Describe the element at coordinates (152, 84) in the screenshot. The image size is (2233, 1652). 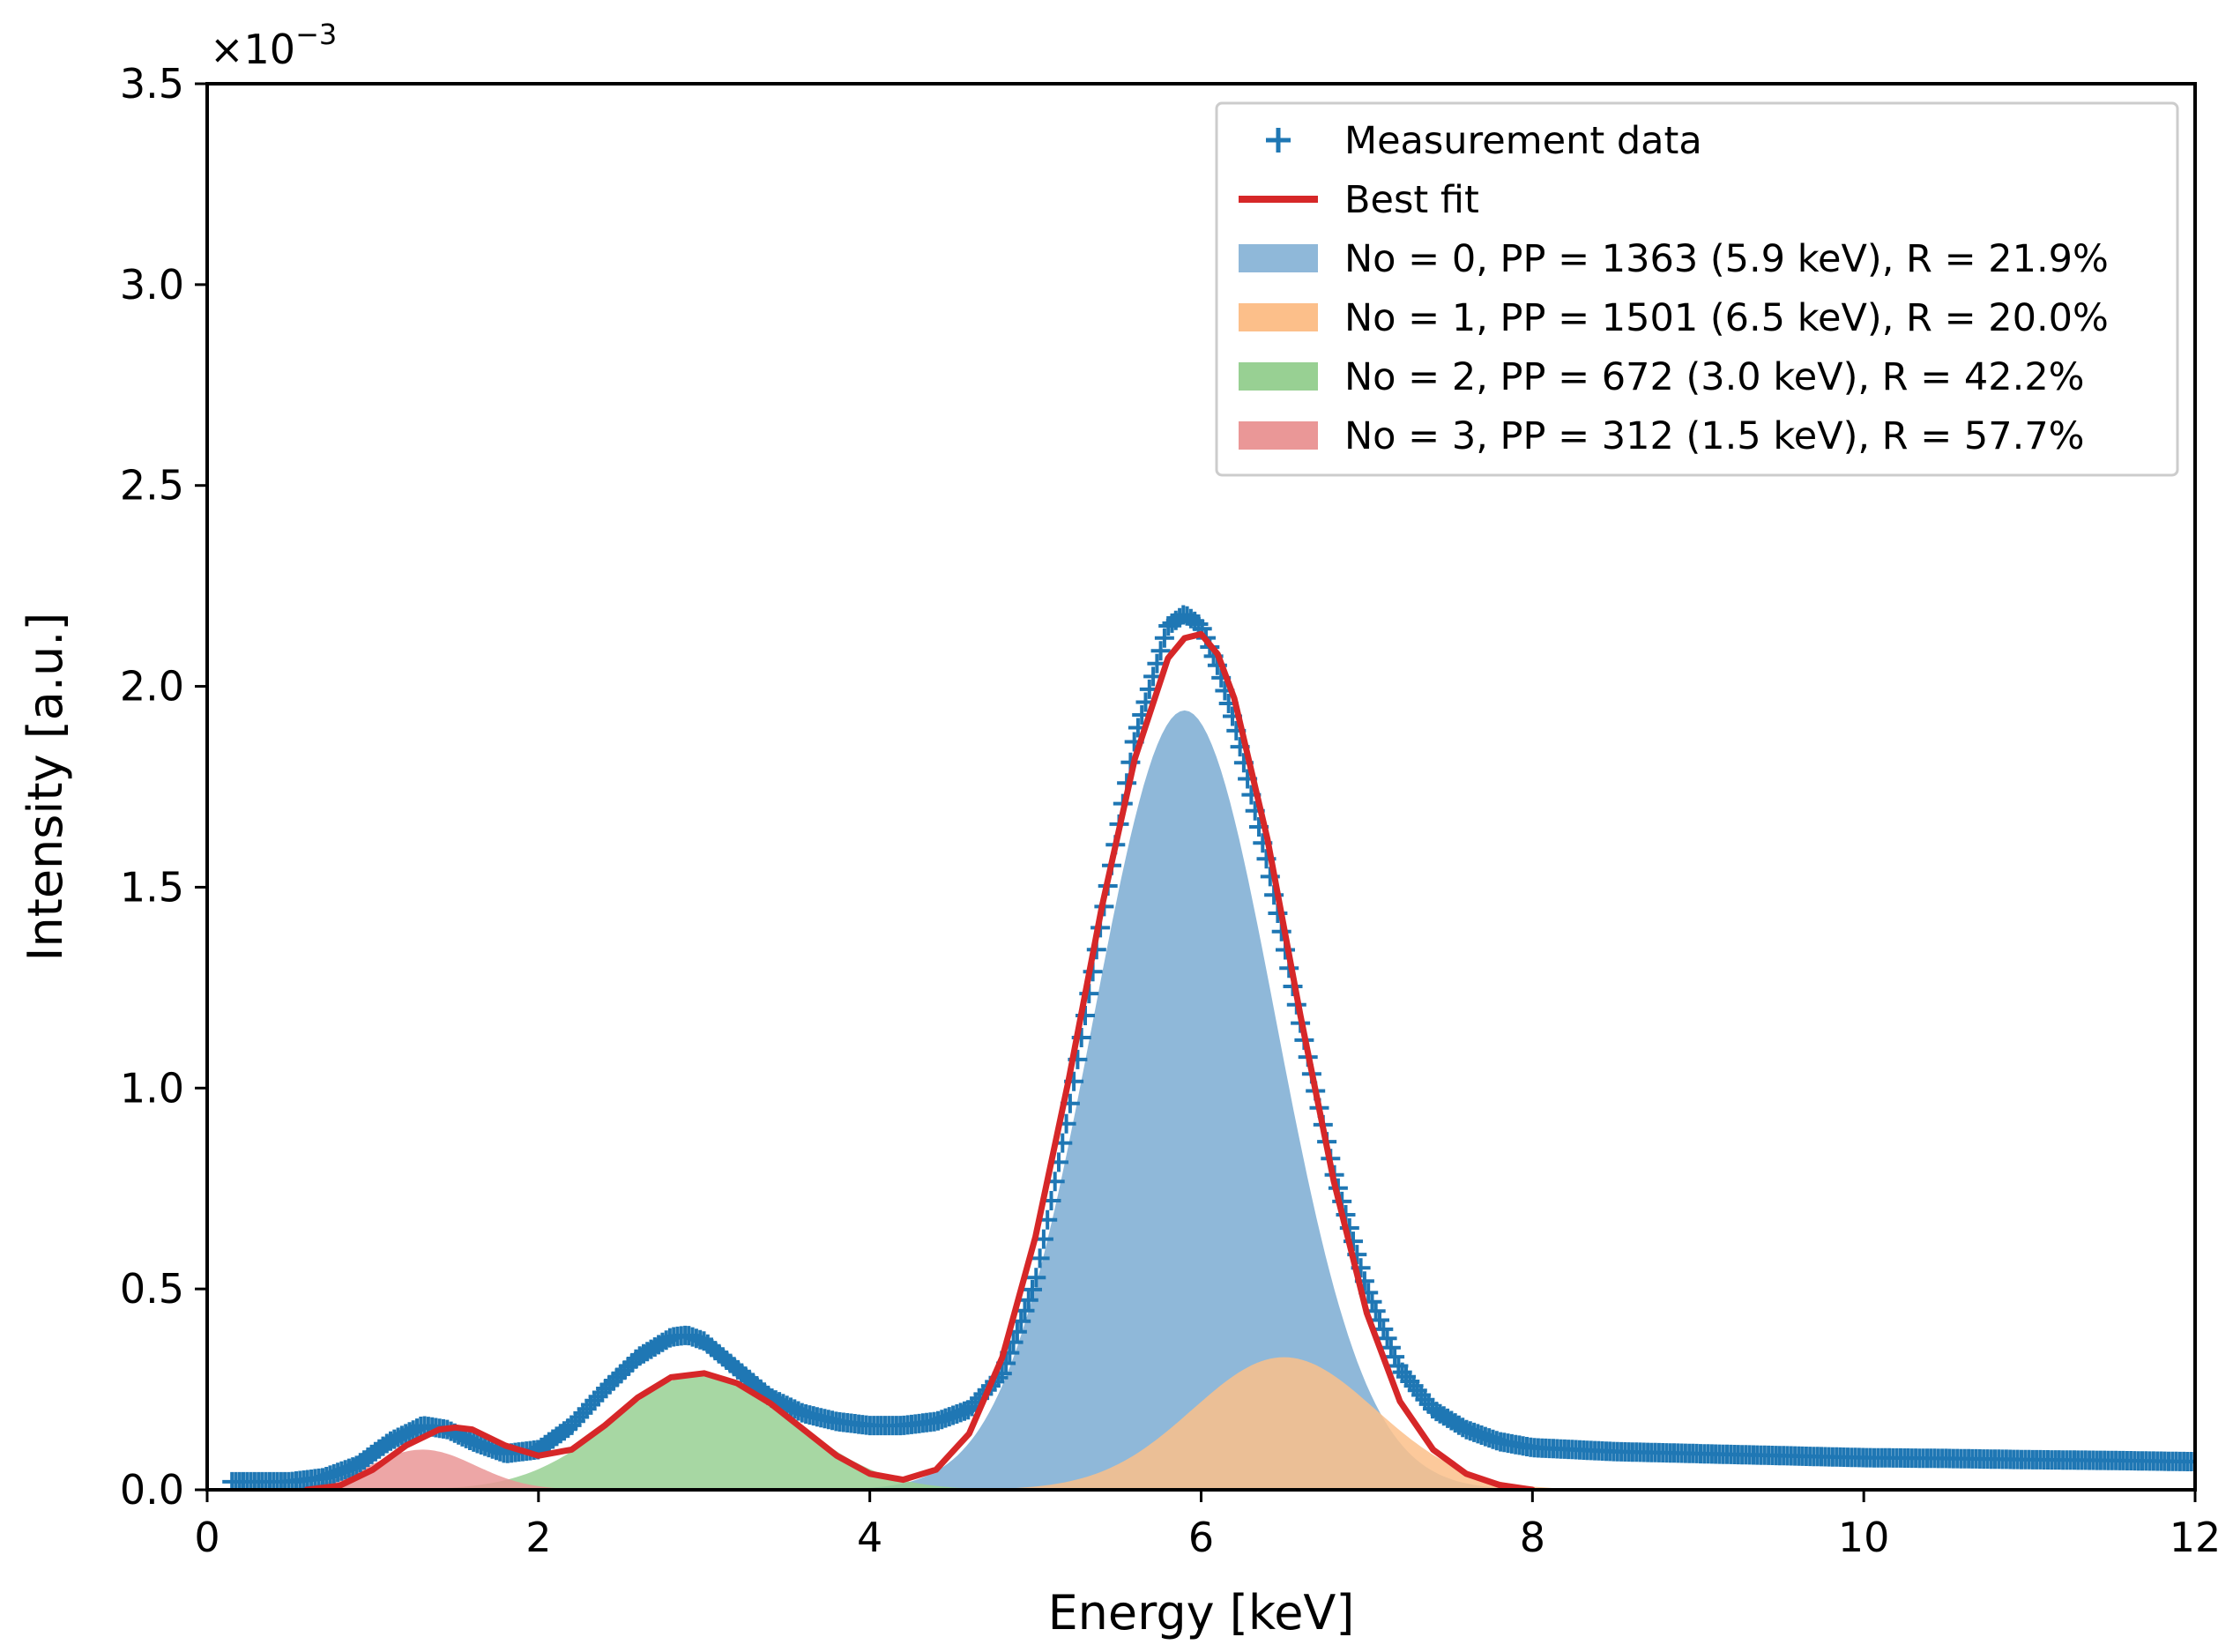
I see `y-tick-label: 3.5` at that location.